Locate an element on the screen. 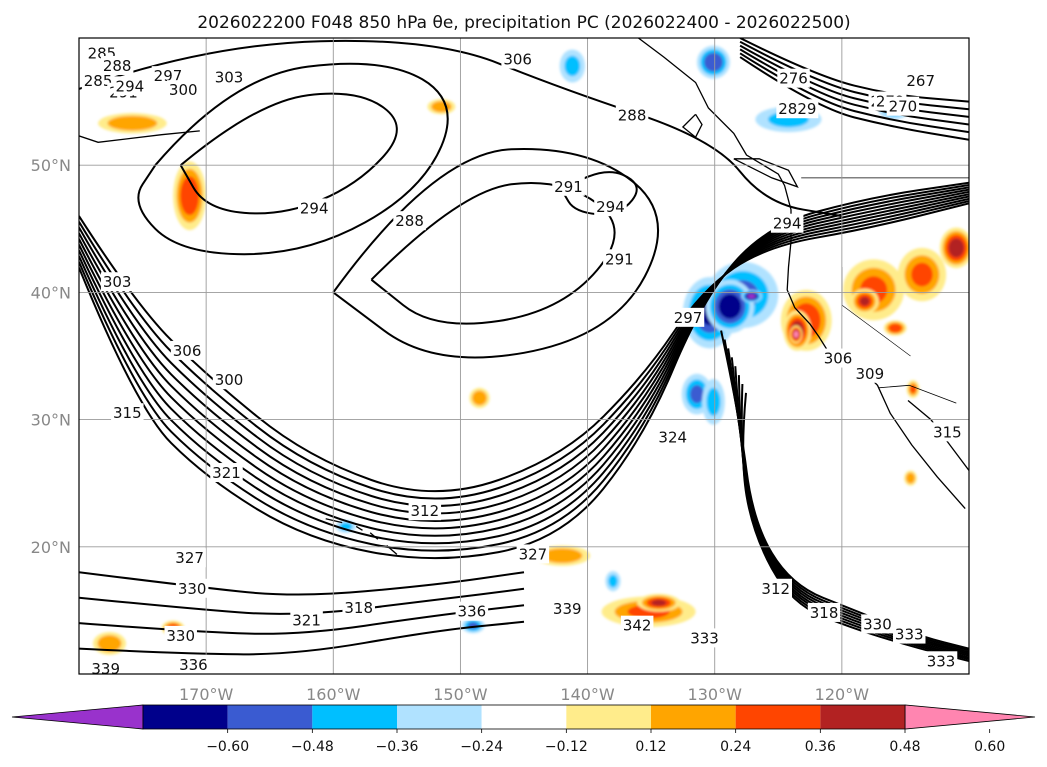 The image size is (1047, 767). contour-label: 270 is located at coordinates (903, 107).